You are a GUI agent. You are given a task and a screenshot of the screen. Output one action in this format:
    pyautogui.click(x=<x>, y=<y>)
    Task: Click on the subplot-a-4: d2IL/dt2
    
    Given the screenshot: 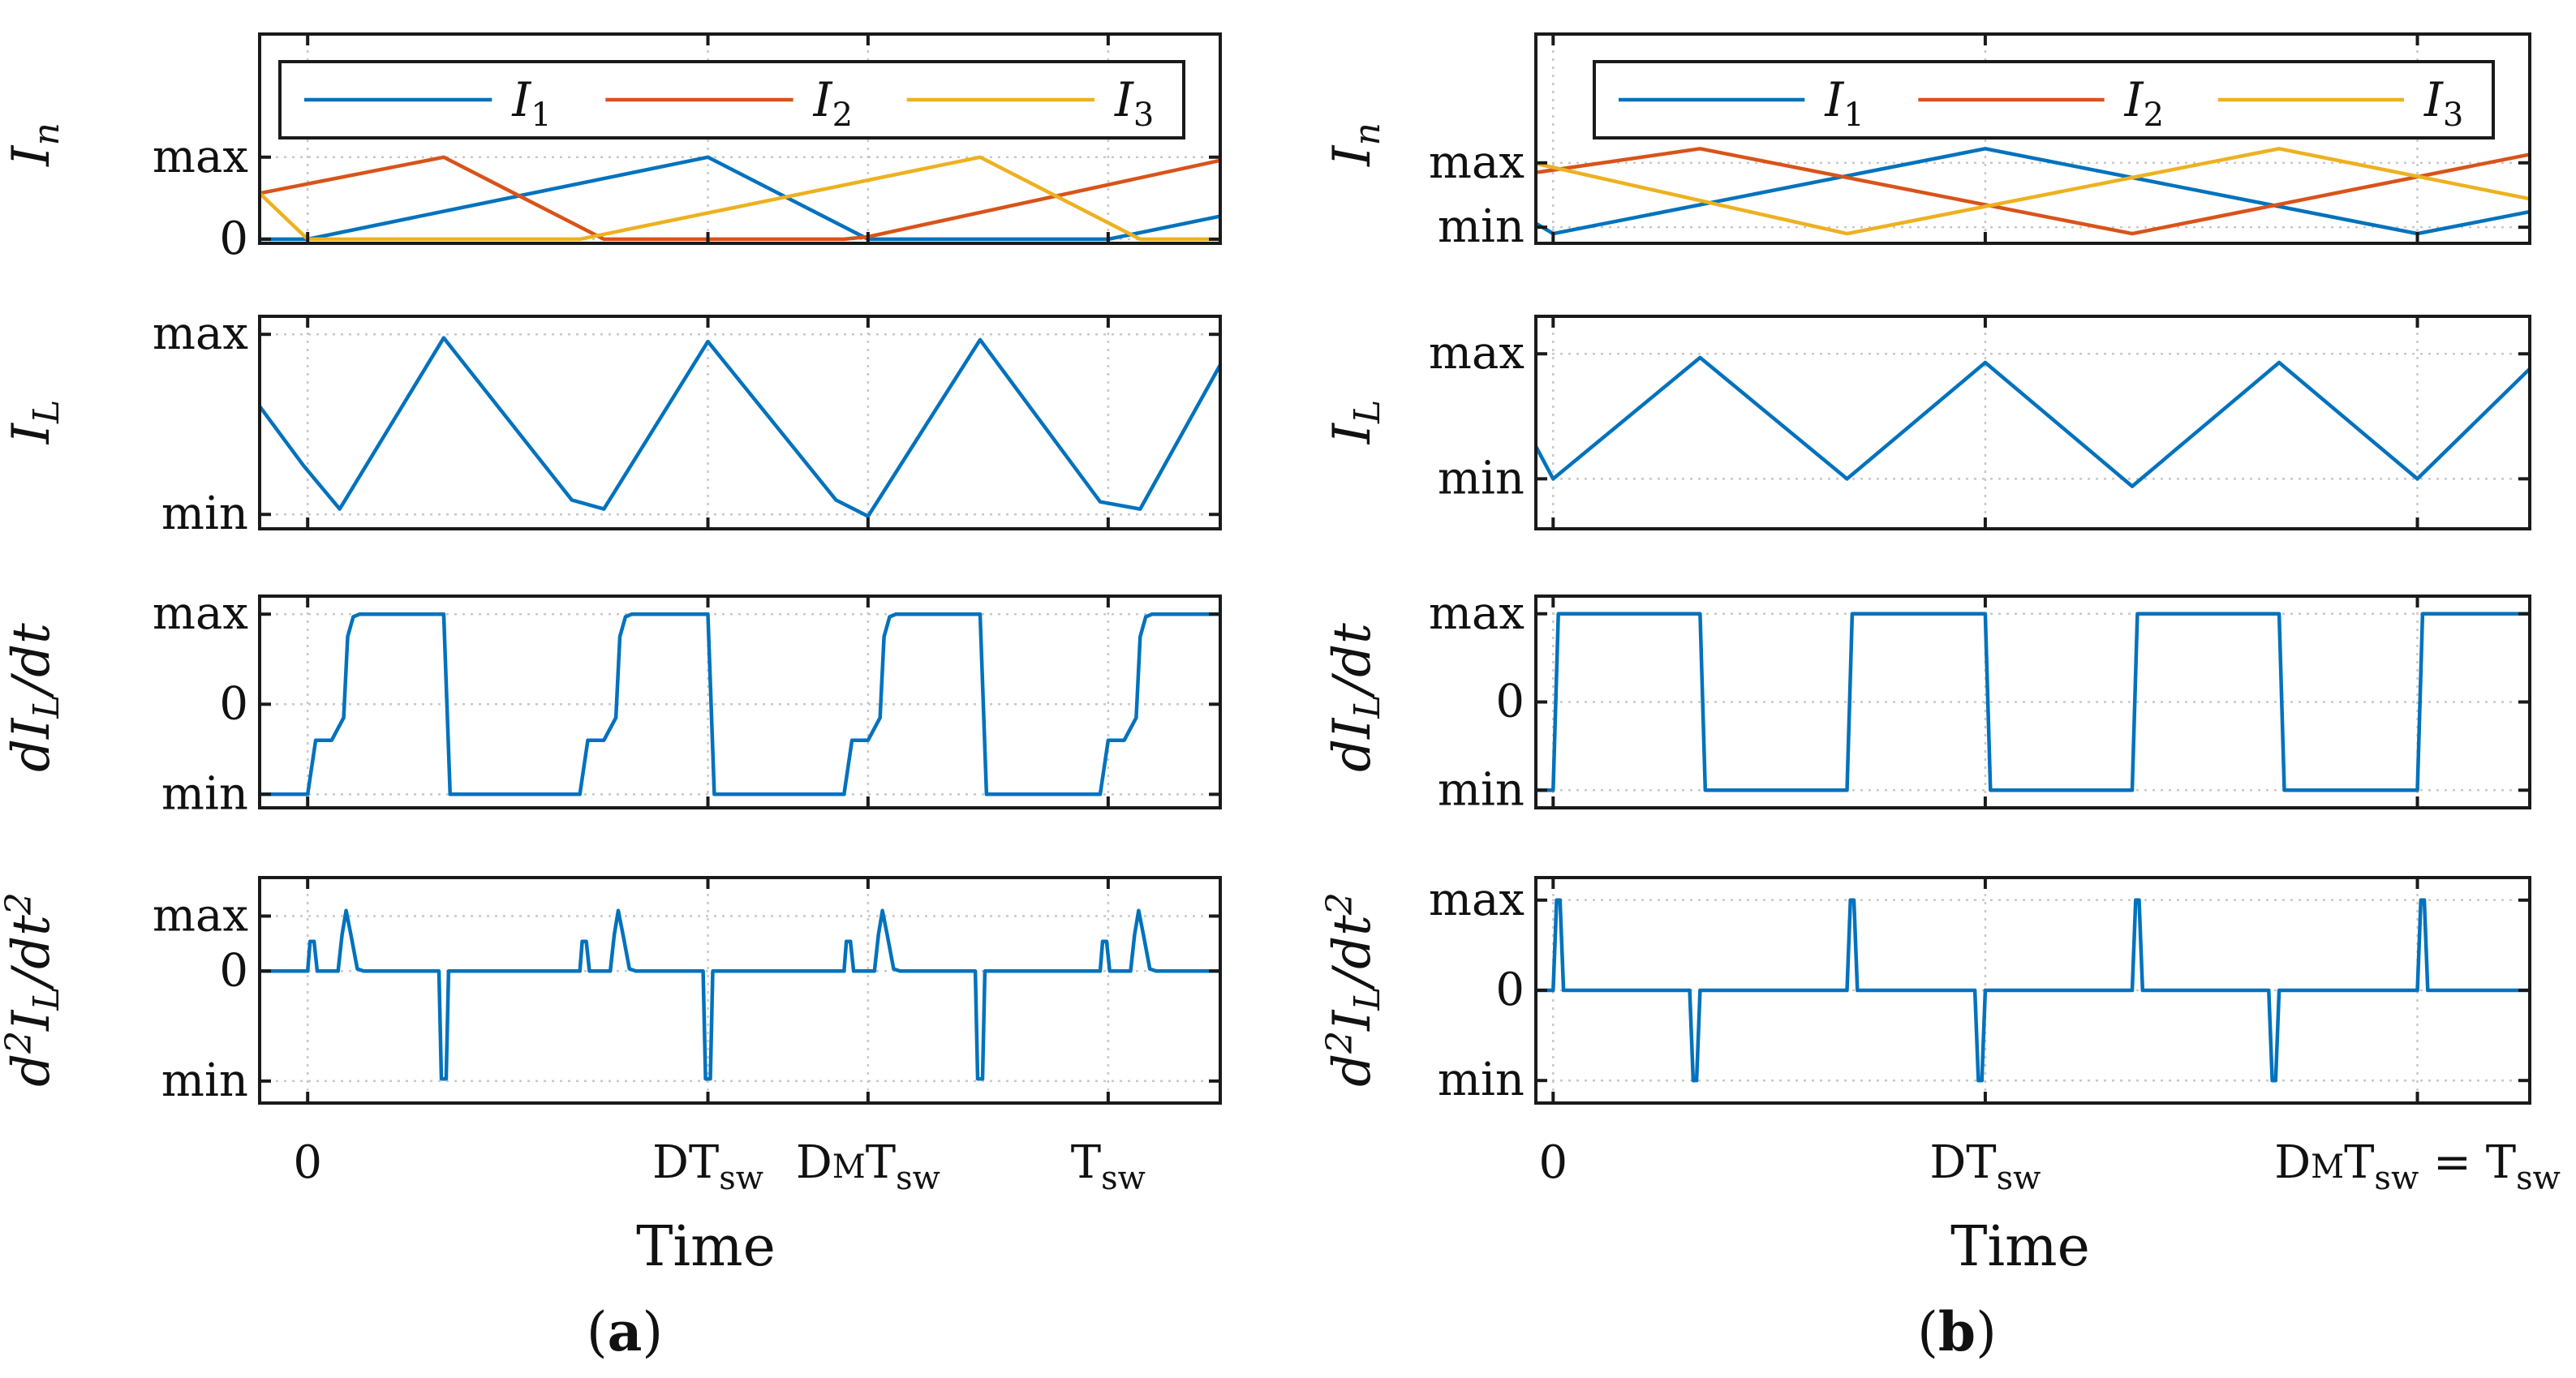 What is the action you would take?
    pyautogui.click(x=33, y=989)
    